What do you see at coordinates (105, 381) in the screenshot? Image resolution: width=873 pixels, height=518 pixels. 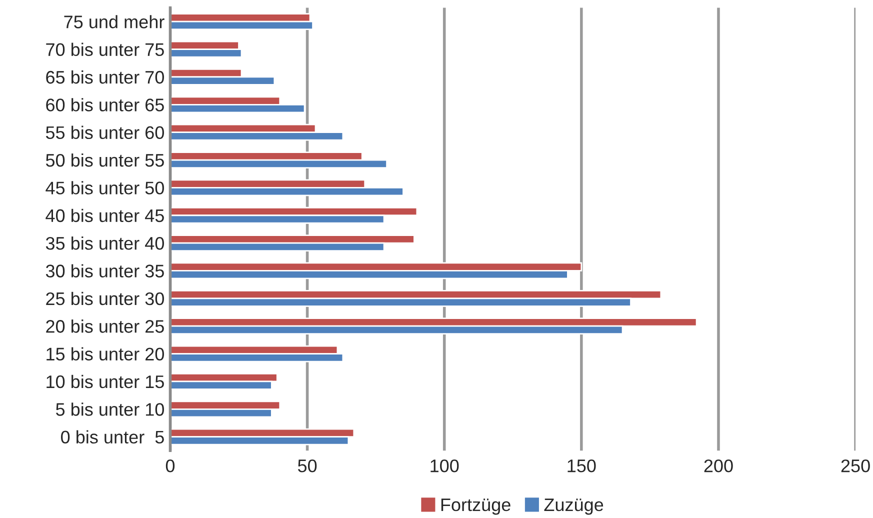 I see `y-tick-label: 10 bis unter 15` at bounding box center [105, 381].